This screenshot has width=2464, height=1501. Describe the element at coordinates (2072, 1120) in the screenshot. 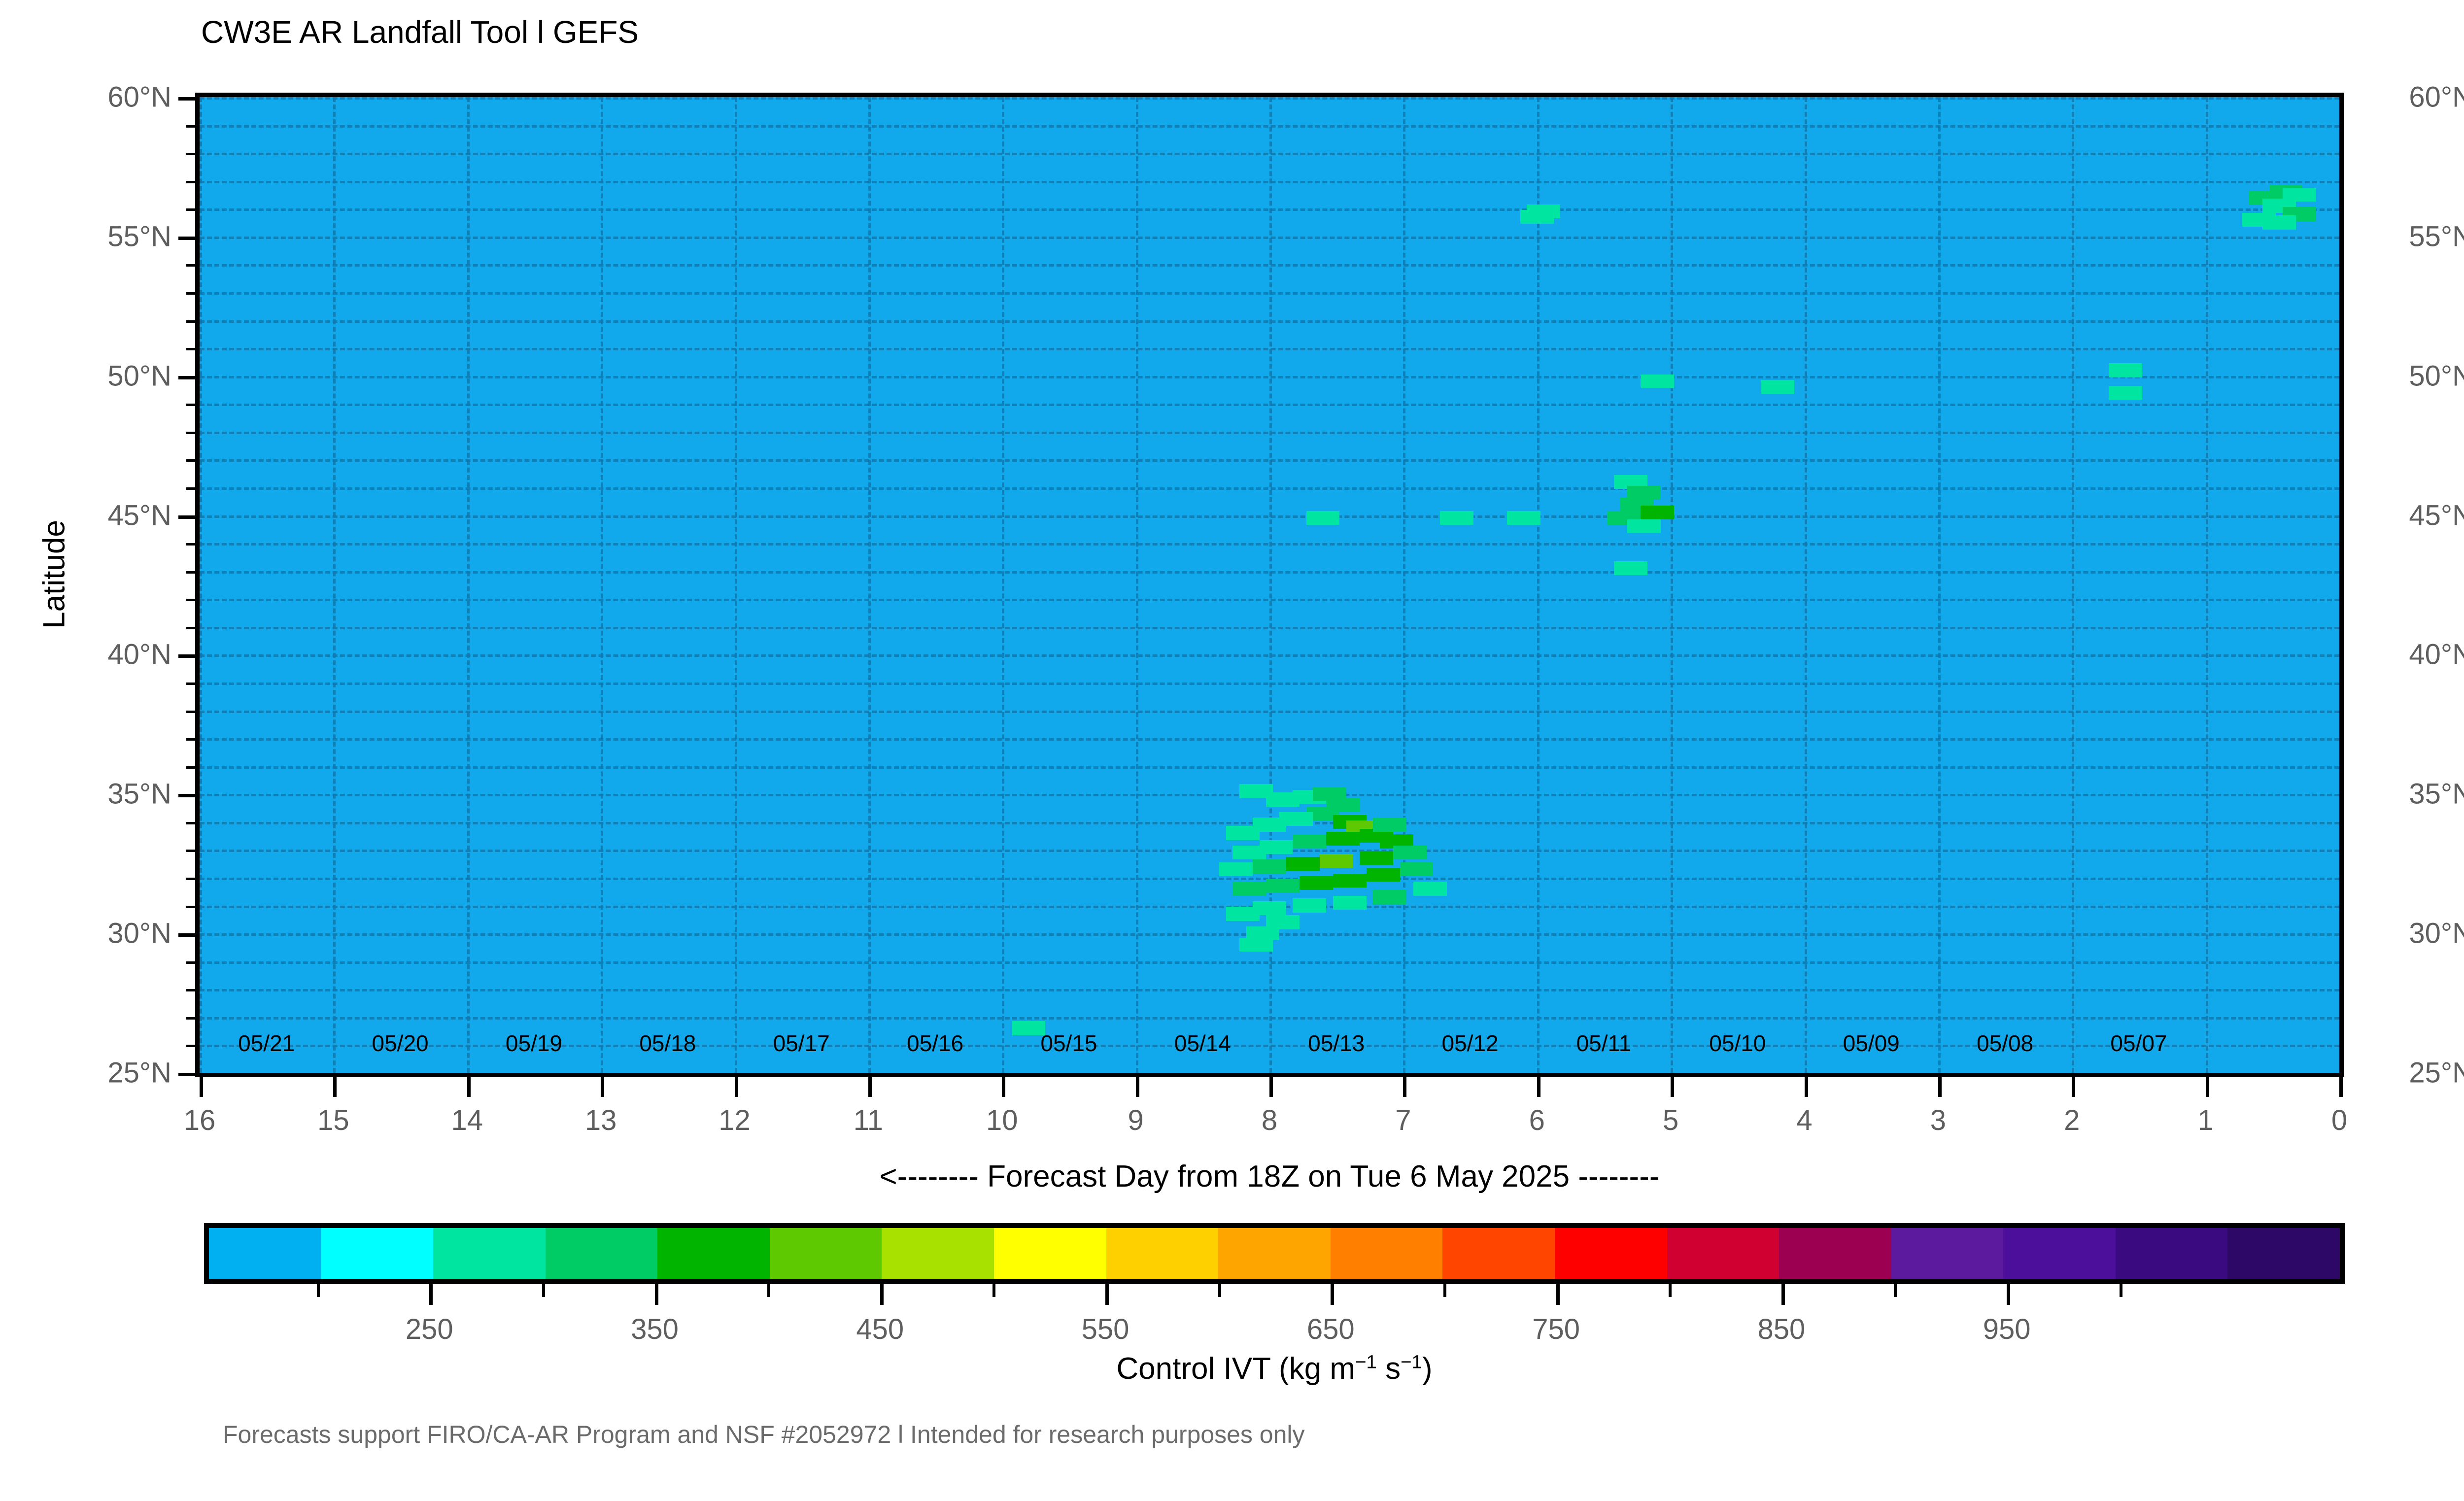

I see `hovmoller-x-tick-label: 2` at that location.